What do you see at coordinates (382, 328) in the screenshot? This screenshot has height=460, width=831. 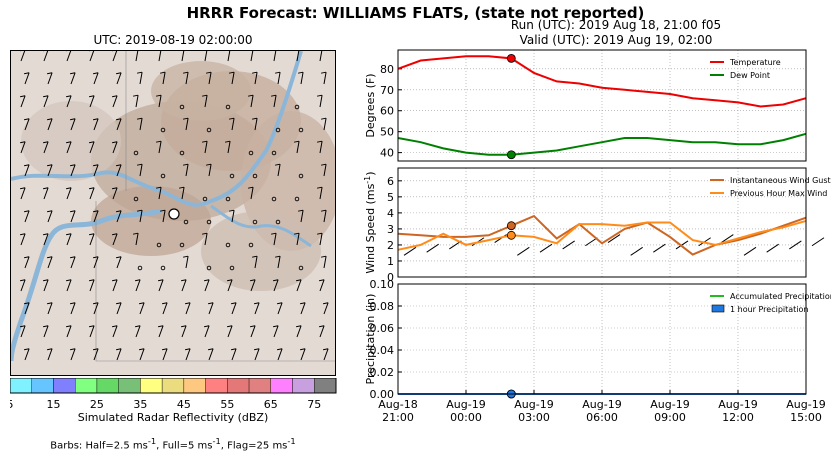 I see `y-tick-label: 0.06` at bounding box center [382, 328].